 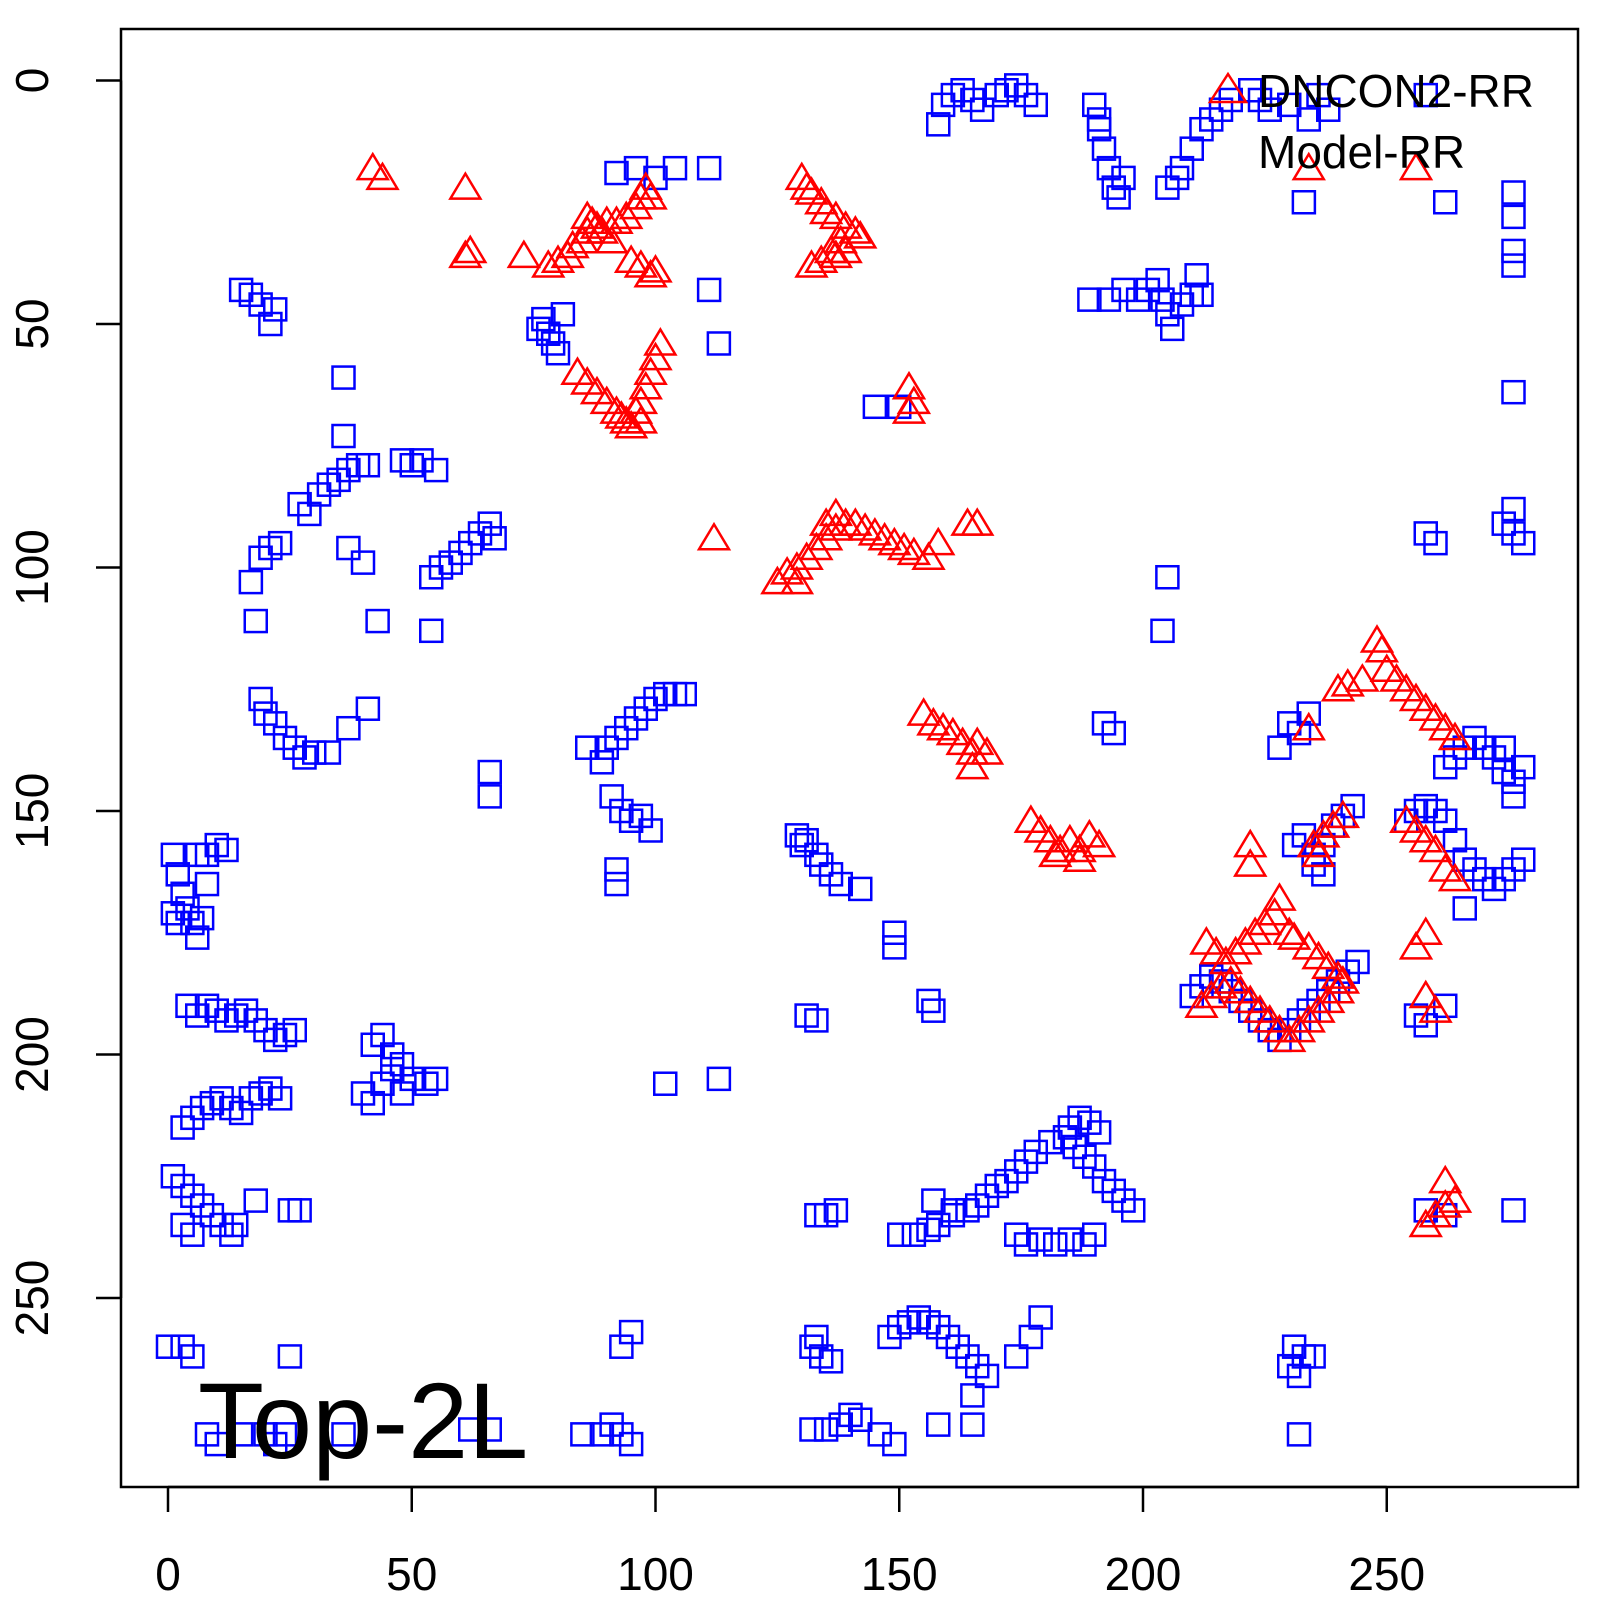 I want to click on x-tick-label: 50, so click(x=411, y=1574).